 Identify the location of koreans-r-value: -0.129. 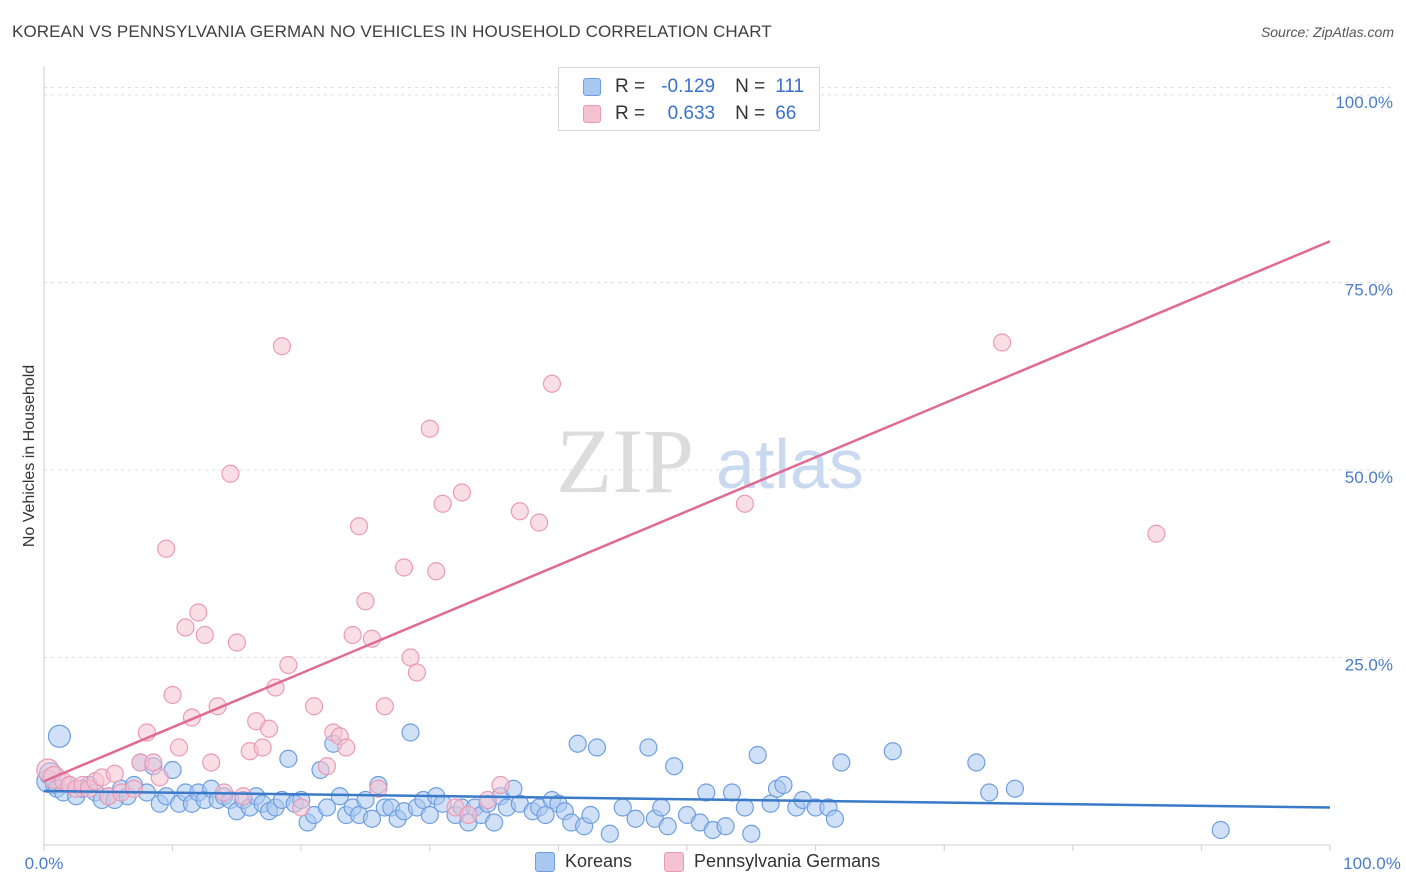
(688, 86).